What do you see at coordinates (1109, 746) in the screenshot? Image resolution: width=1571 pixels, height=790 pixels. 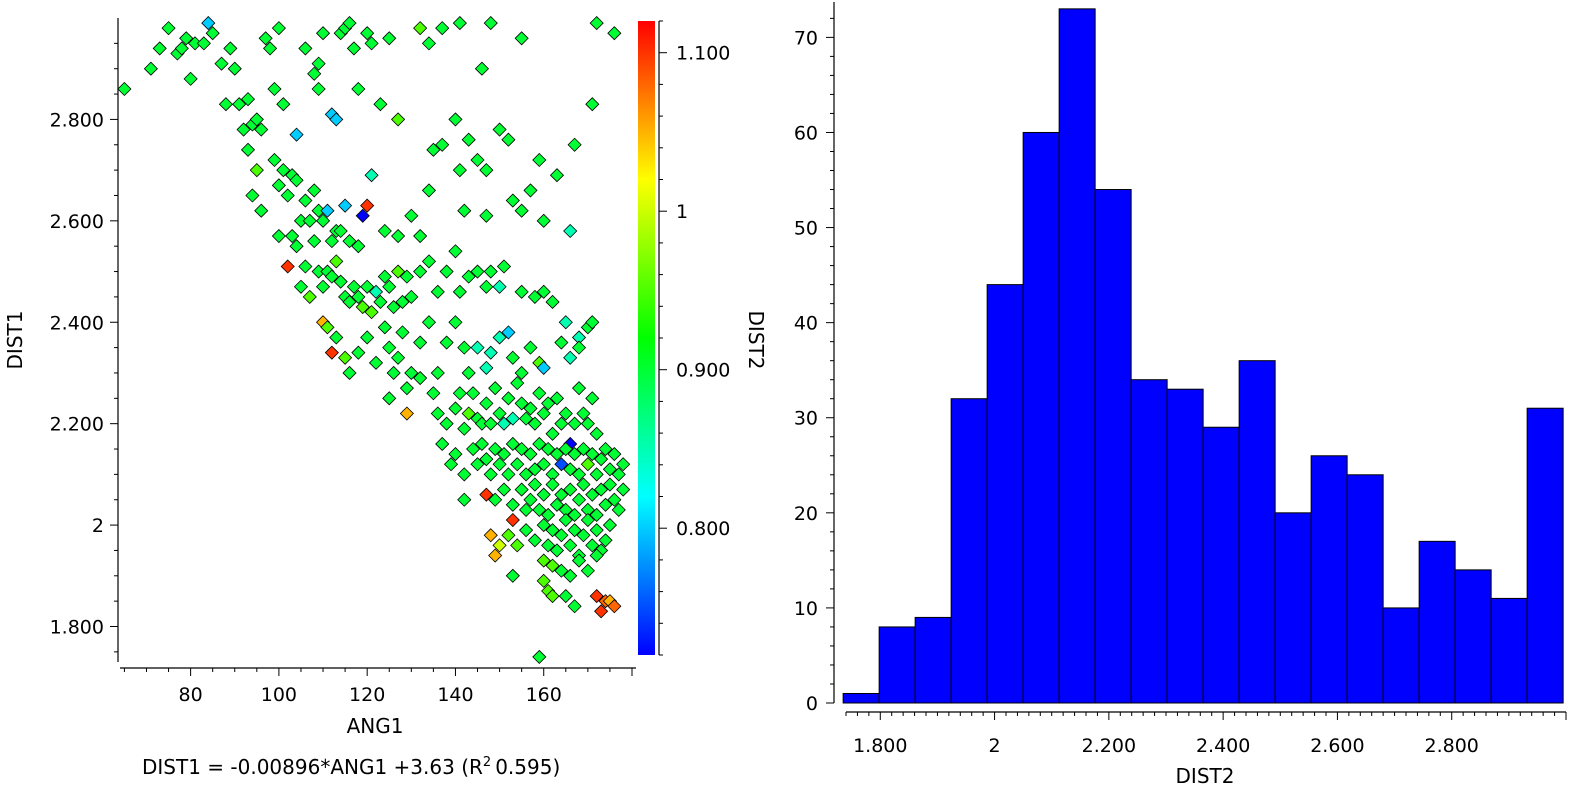 I see `histogram-x-tick-label: 2.200` at bounding box center [1109, 746].